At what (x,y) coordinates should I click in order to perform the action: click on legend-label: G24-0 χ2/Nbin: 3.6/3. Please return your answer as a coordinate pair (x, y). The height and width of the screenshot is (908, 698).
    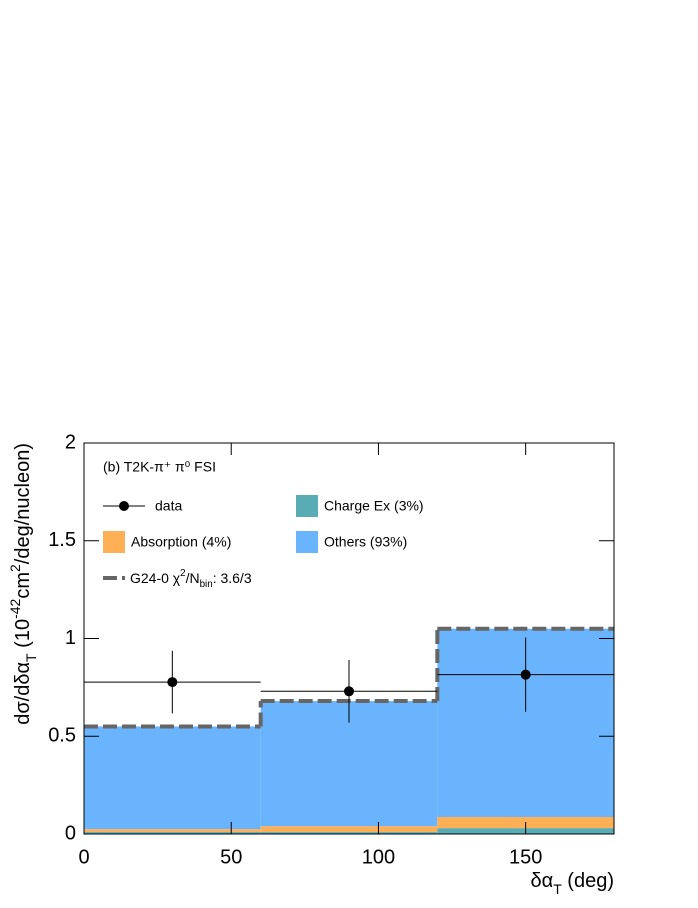
    Looking at the image, I should click on (191, 579).